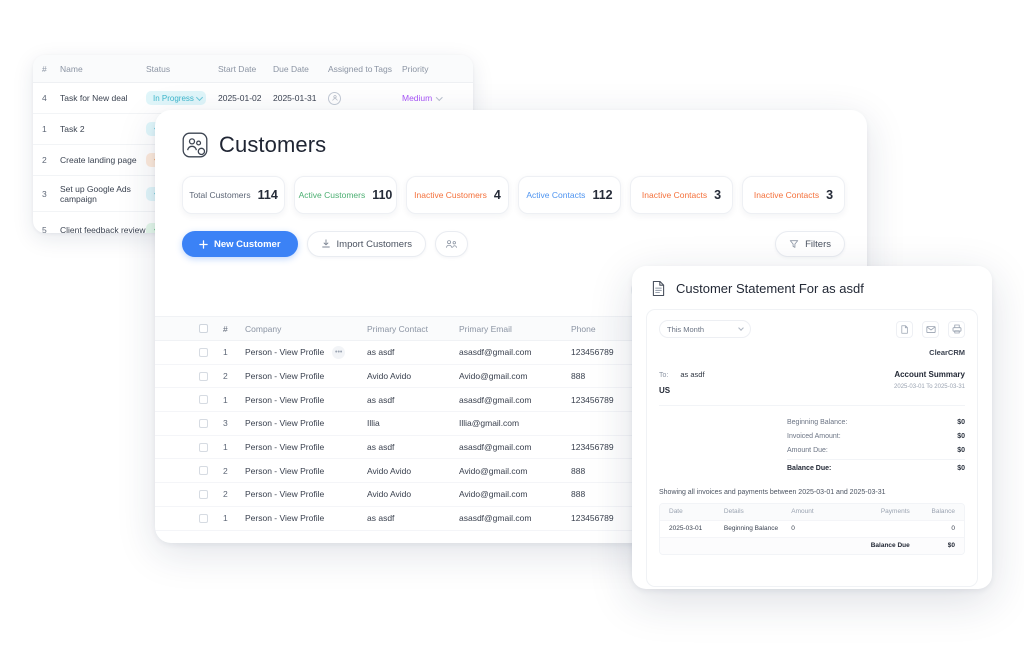 The image size is (1024, 652). What do you see at coordinates (794, 244) in the screenshot?
I see `filter-funnel-icon` at bounding box center [794, 244].